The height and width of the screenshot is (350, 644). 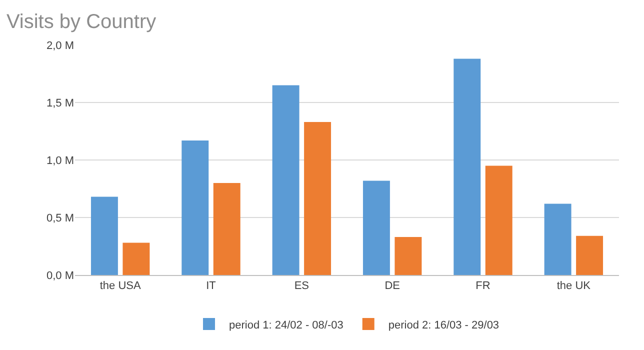 What do you see at coordinates (60, 46) in the screenshot?
I see `y-tick-label: 2,0 M` at bounding box center [60, 46].